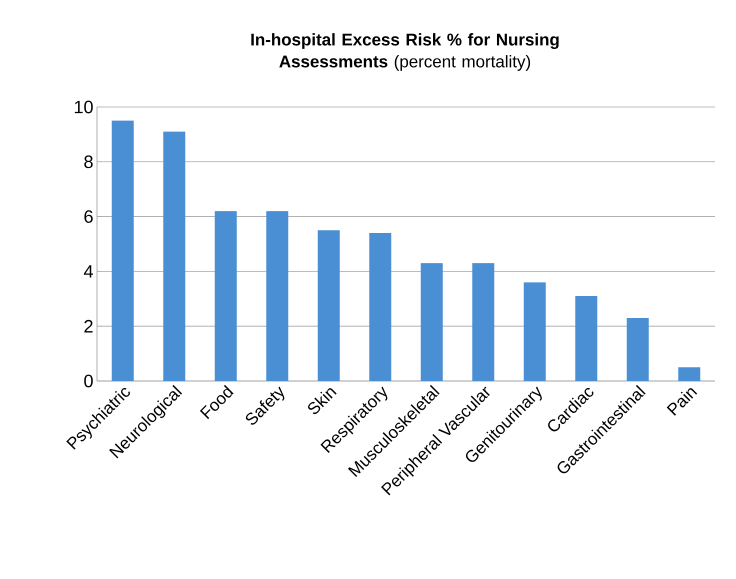 Image resolution: width=736 pixels, height=579 pixels. Describe the element at coordinates (88, 161) in the screenshot. I see `y-tick-label: 8` at that location.